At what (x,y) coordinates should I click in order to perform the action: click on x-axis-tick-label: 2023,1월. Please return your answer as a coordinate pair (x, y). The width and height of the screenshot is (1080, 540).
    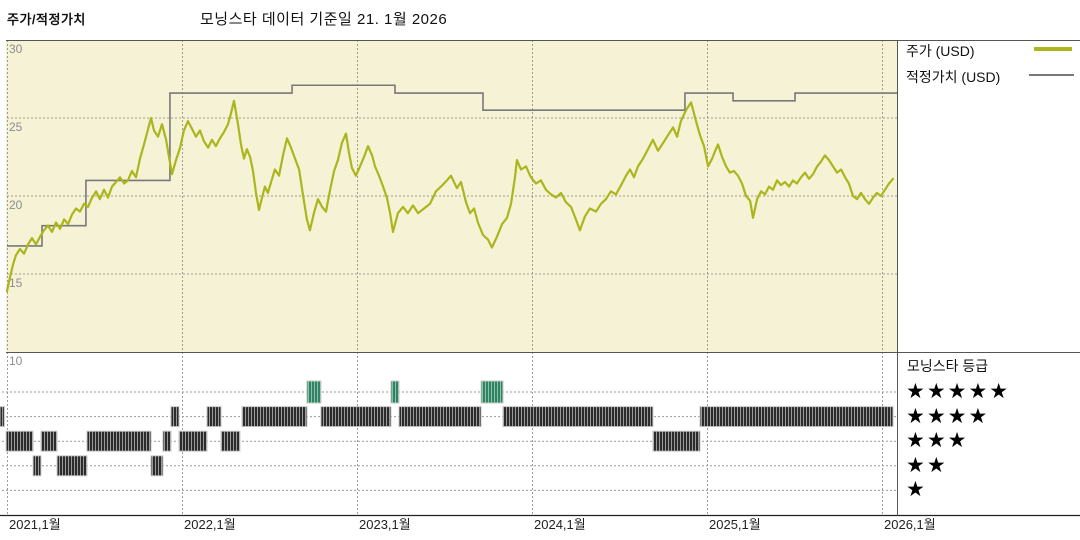
    Looking at the image, I should click on (385, 524).